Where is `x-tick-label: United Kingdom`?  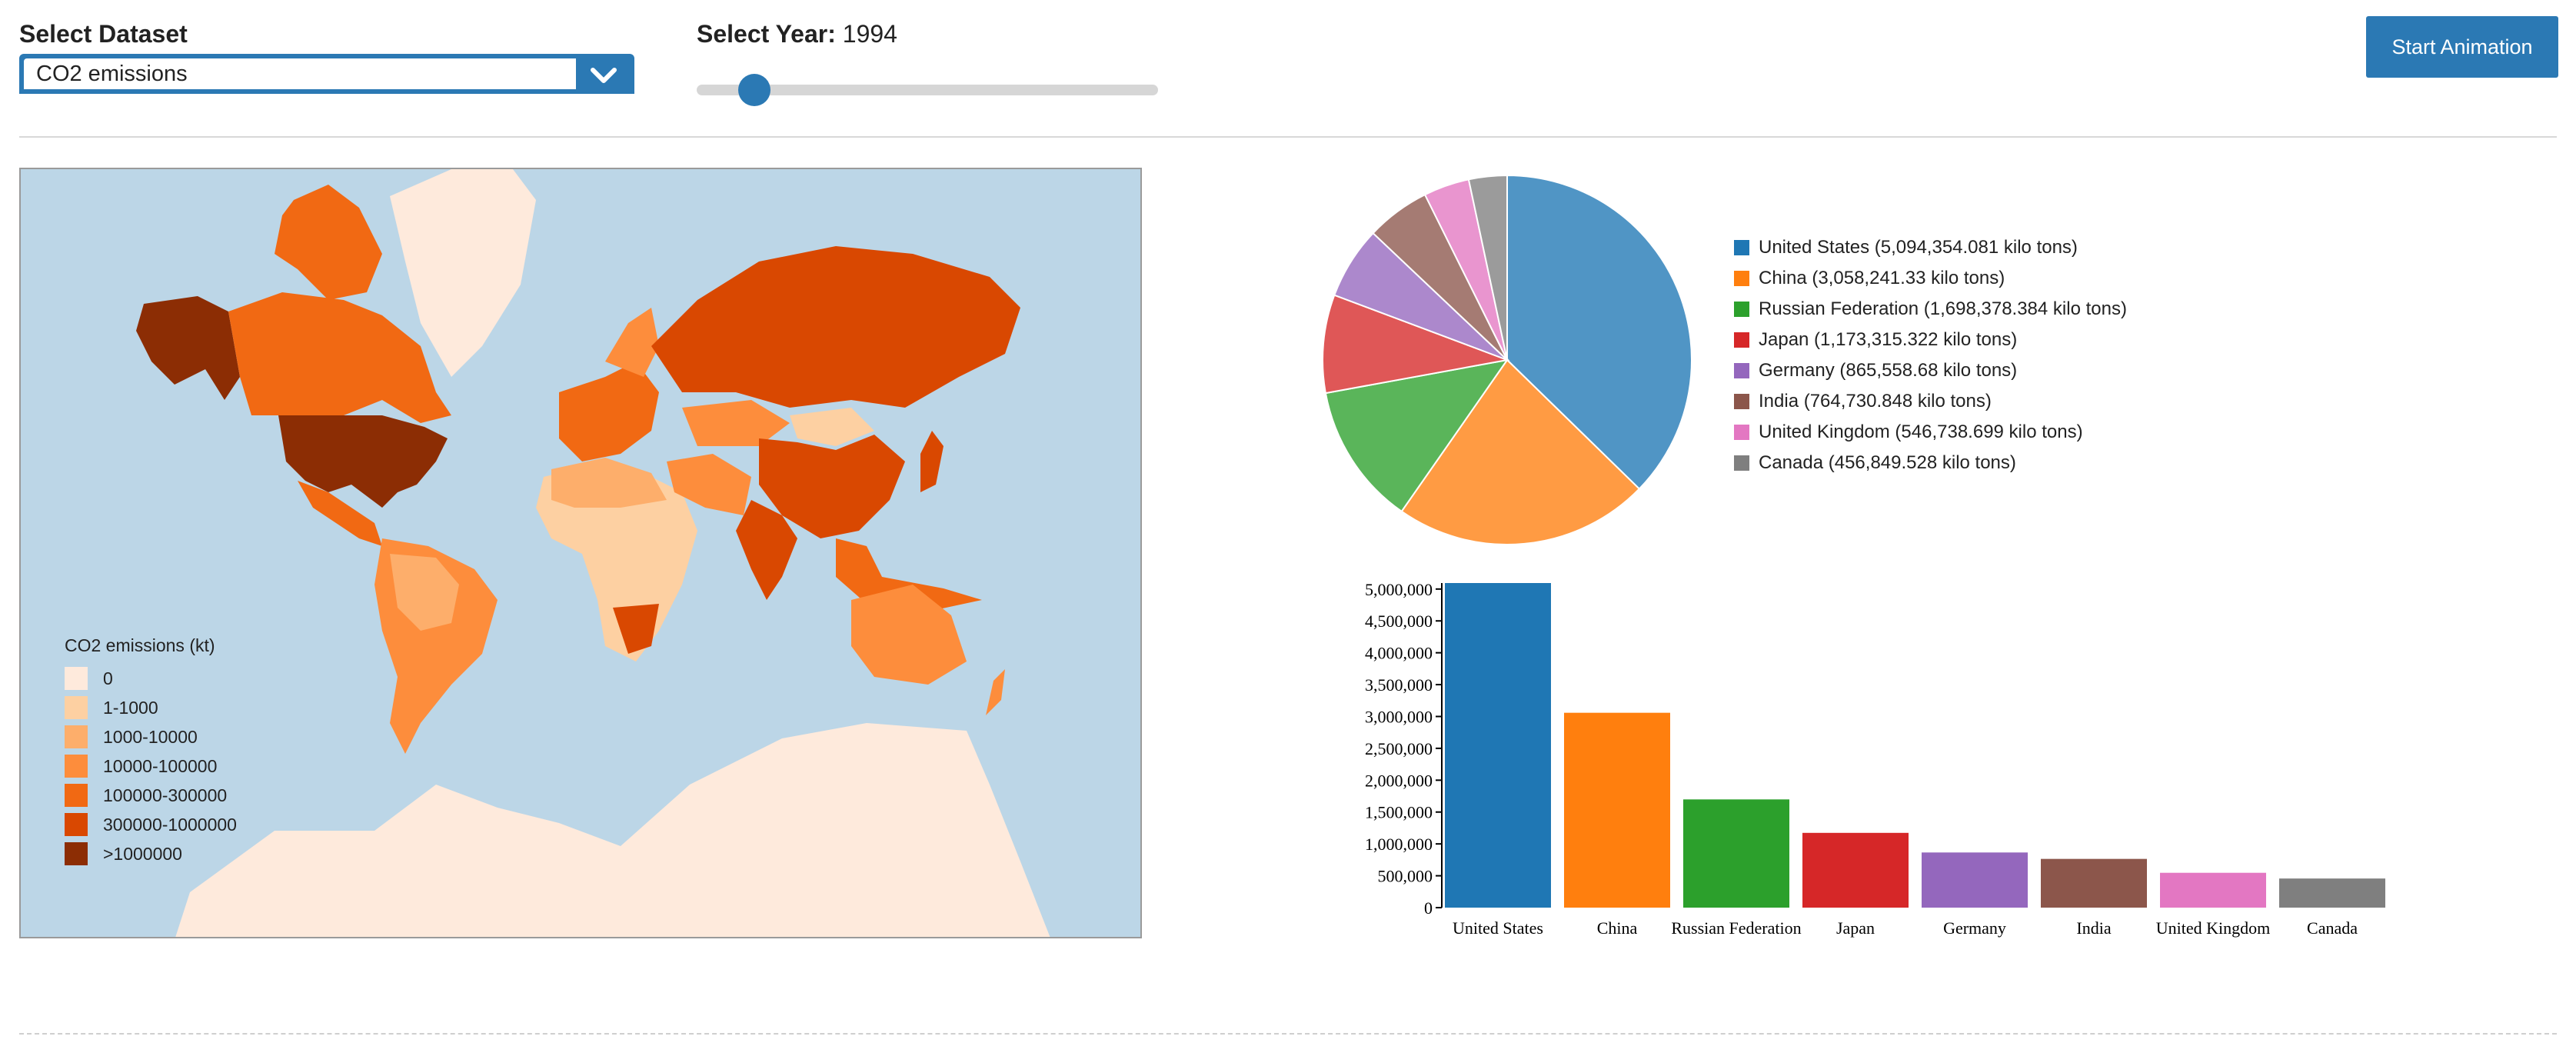 x-tick-label: United Kingdom is located at coordinates (2213, 928).